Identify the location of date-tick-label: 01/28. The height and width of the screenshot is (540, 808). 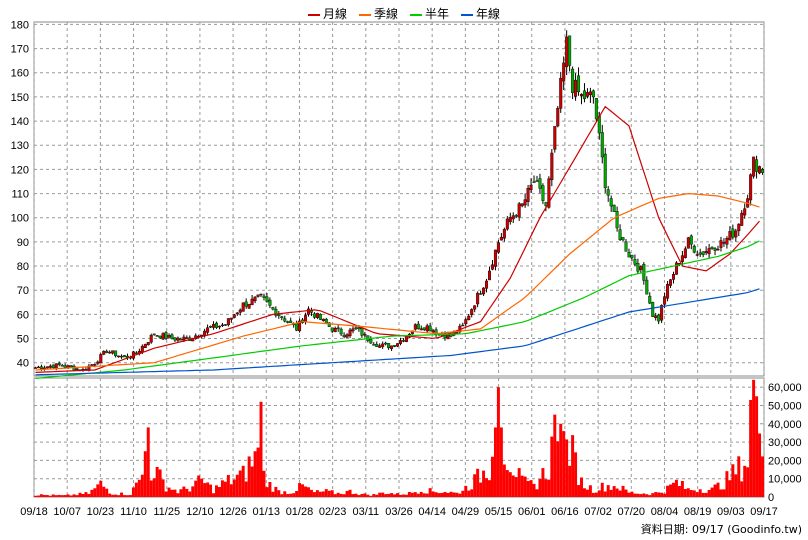
(300, 512).